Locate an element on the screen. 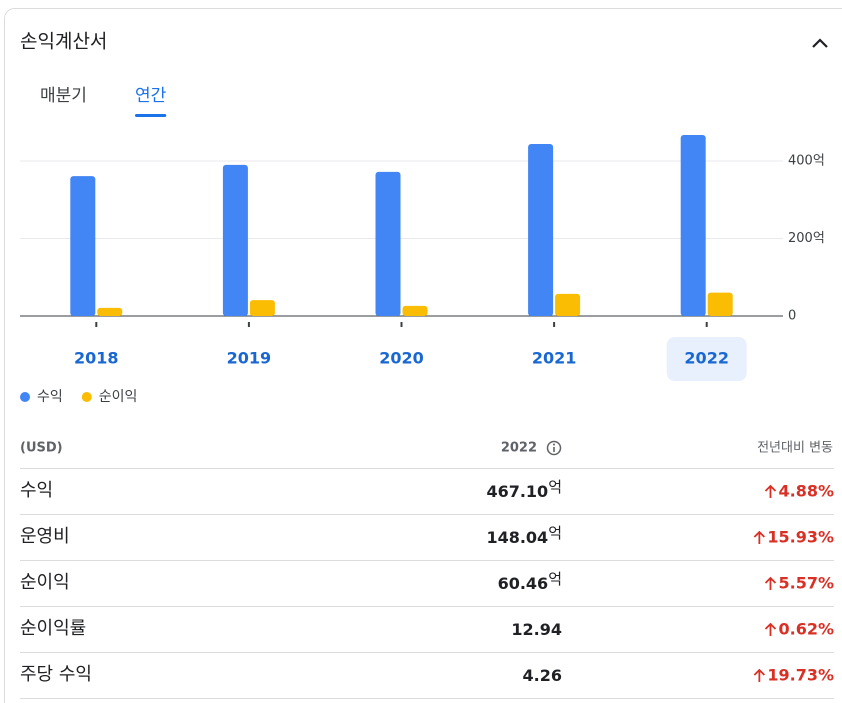 The width and height of the screenshot is (842, 703). selected-highlight is located at coordinates (706, 359).